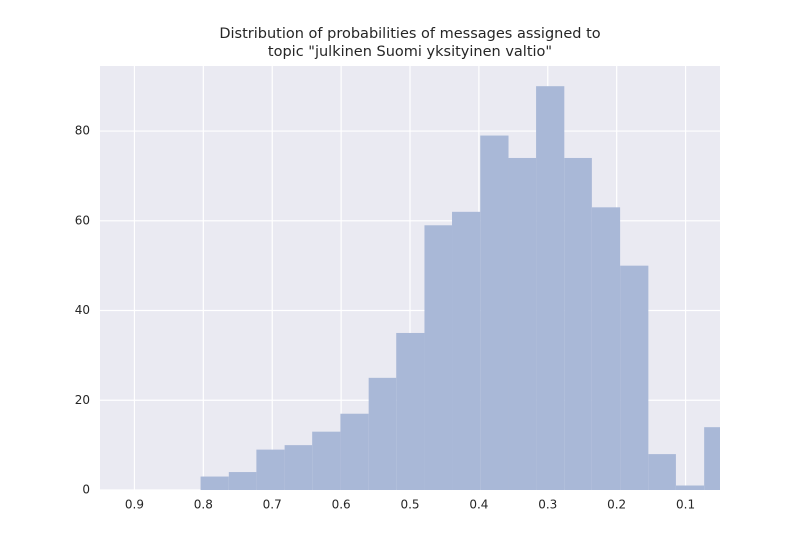  What do you see at coordinates (272, 505) in the screenshot?
I see `x-tick-label: 0.7` at bounding box center [272, 505].